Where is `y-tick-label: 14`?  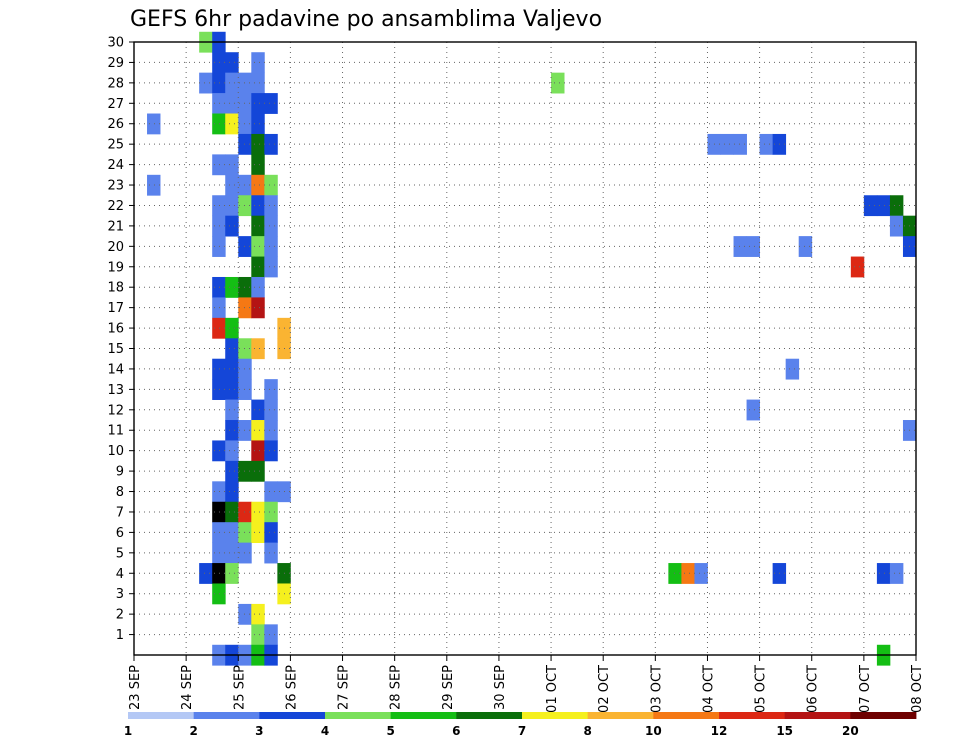
y-tick-label: 14 is located at coordinates (115, 369).